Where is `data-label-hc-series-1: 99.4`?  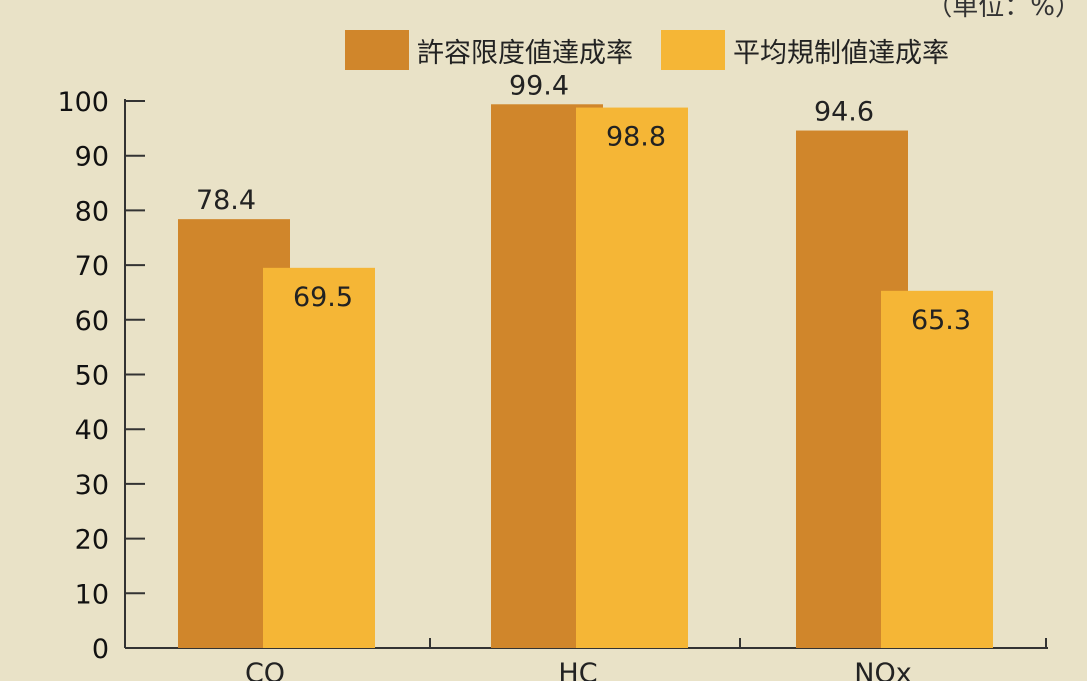
data-label-hc-series-1: 99.4 is located at coordinates (539, 85).